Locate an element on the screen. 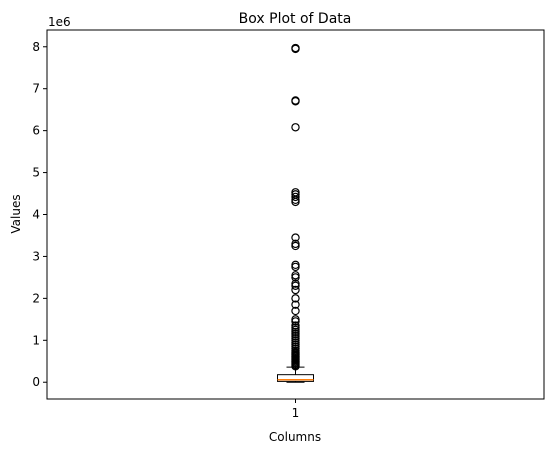 This screenshot has height=455, width=554. y-tick-label: 7 is located at coordinates (36, 89).